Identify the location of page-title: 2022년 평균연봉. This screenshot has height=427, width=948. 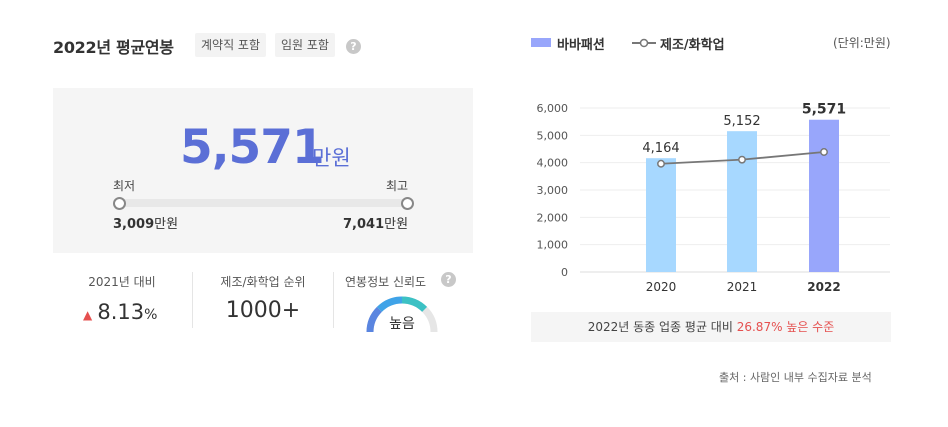
(113, 47).